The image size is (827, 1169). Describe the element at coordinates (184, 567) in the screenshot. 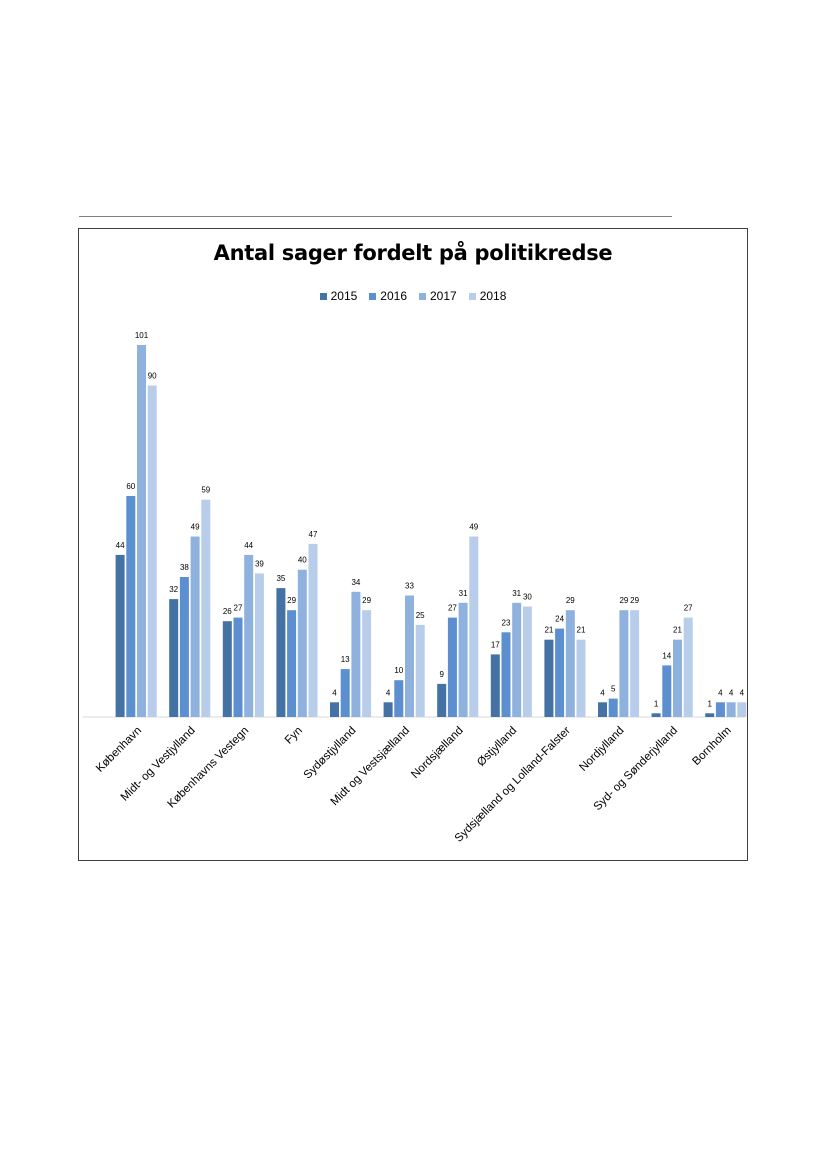

I see `data-label-2016-1: 38` at that location.